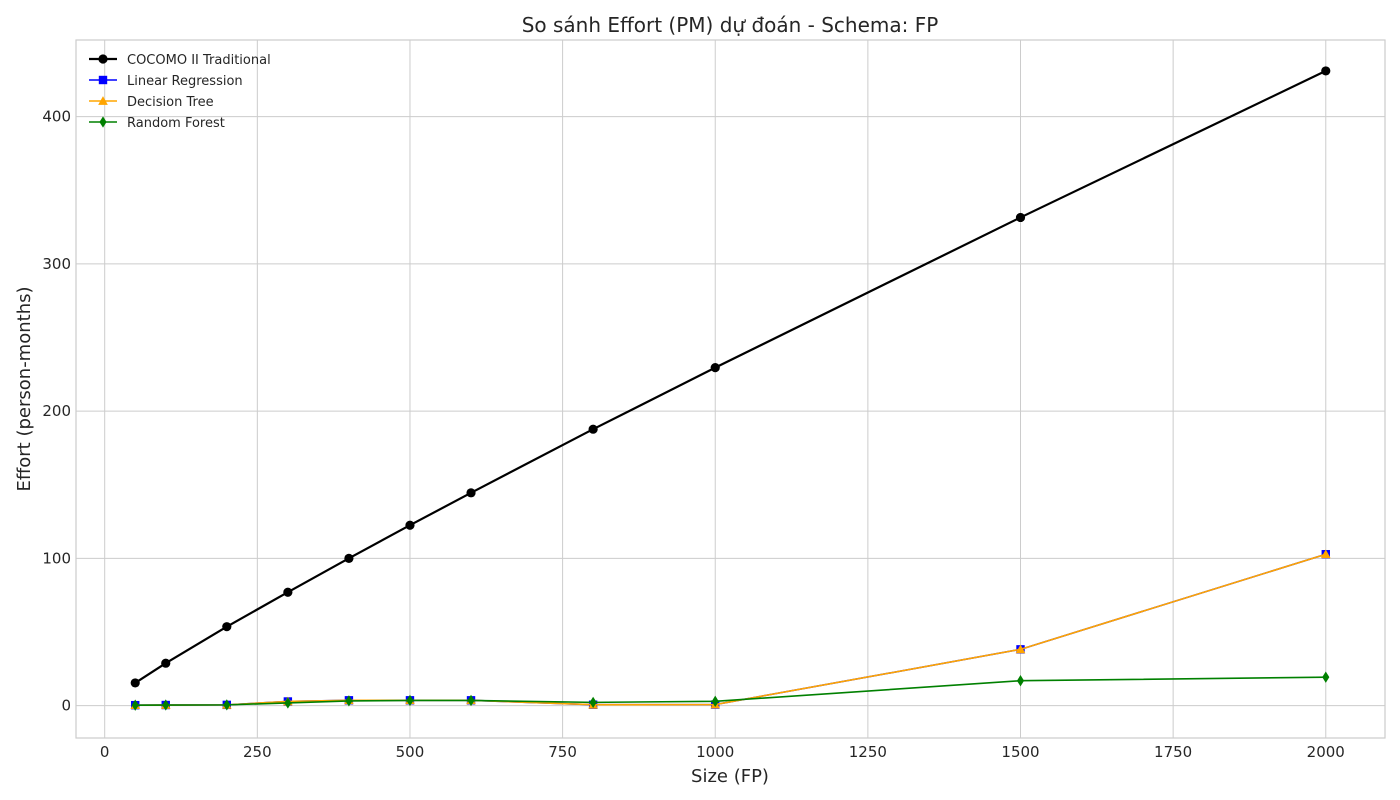 This screenshot has width=1400, height=800. Describe the element at coordinates (105, 752) in the screenshot. I see `x-tick-label: 0` at that location.